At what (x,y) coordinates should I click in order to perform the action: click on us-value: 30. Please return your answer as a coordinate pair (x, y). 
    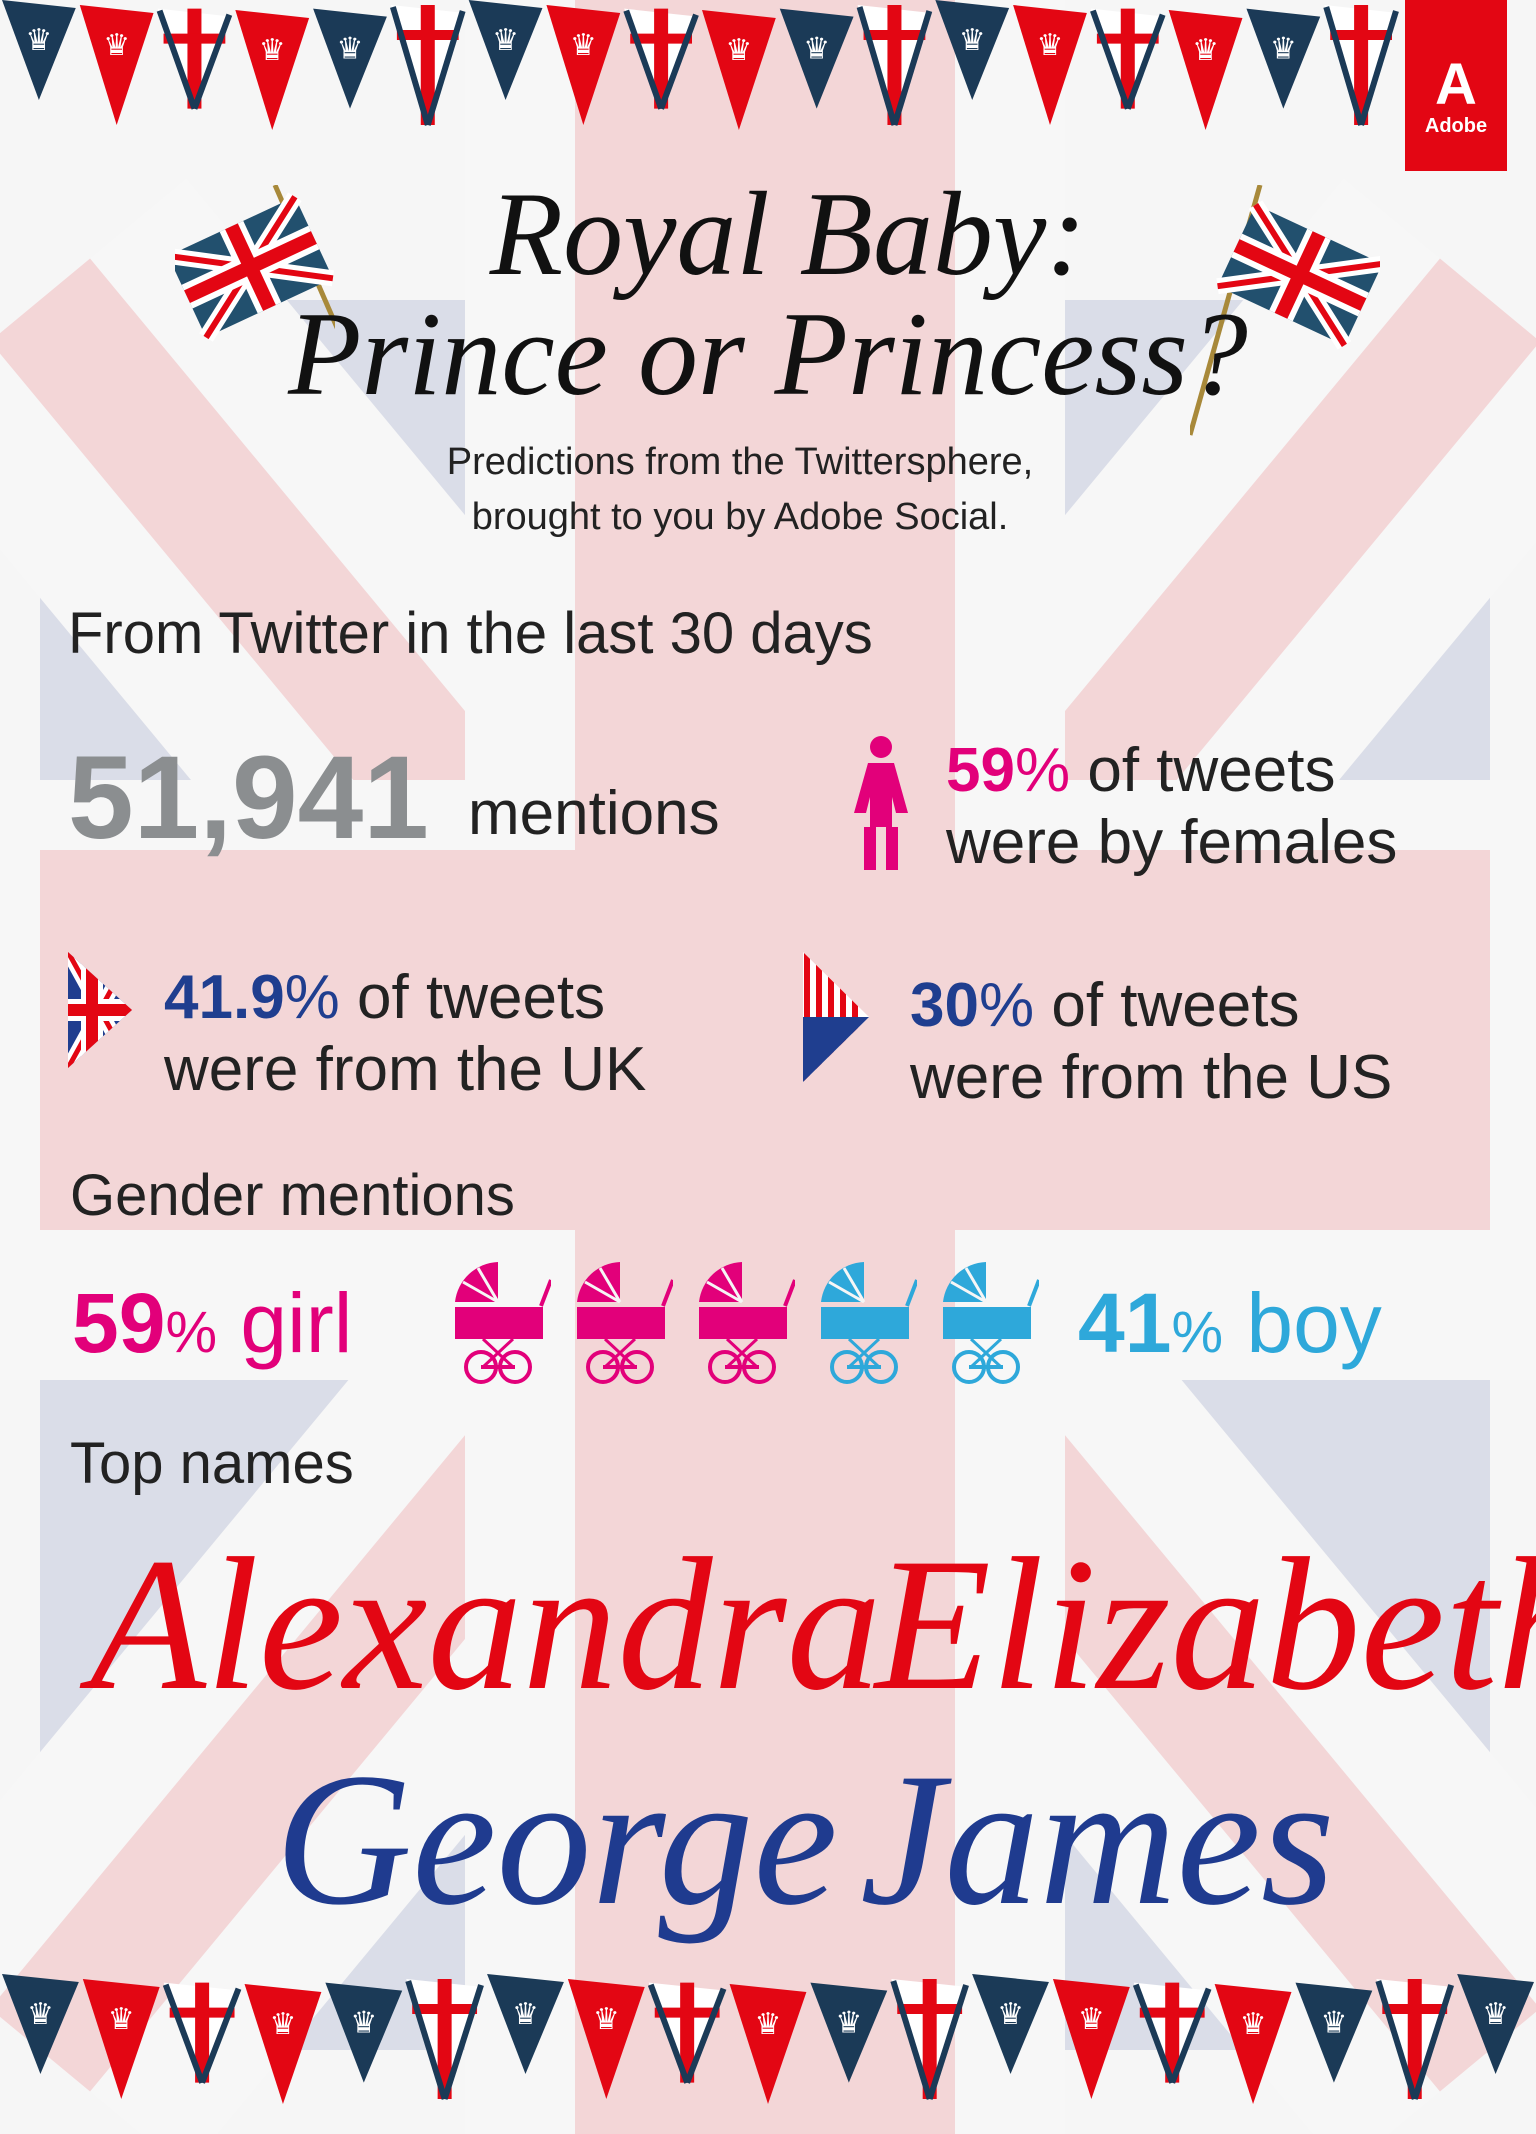
    Looking at the image, I should click on (944, 1005).